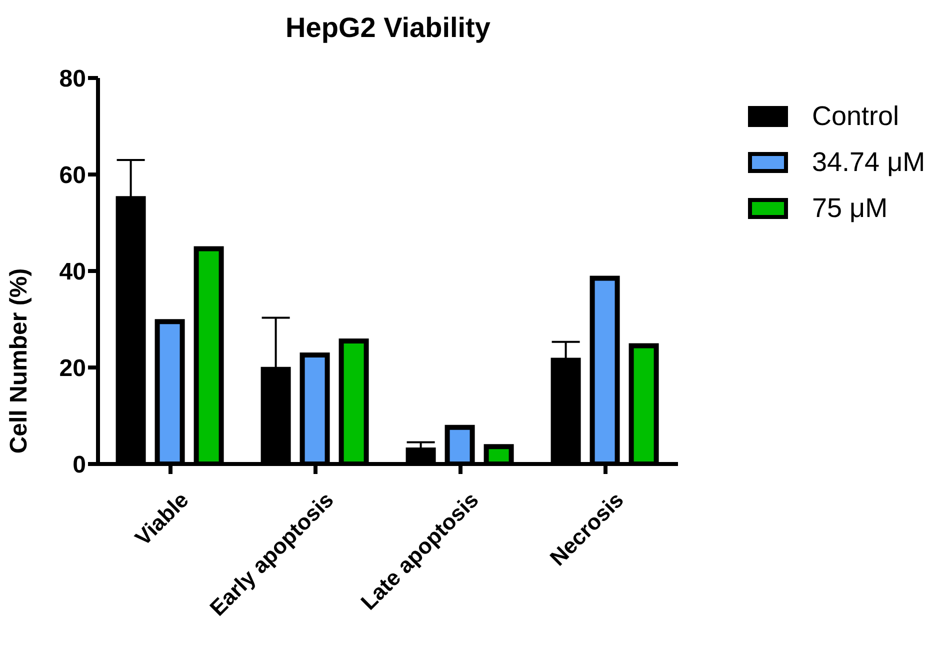  I want to click on y-tick-label: 80, so click(72, 79).